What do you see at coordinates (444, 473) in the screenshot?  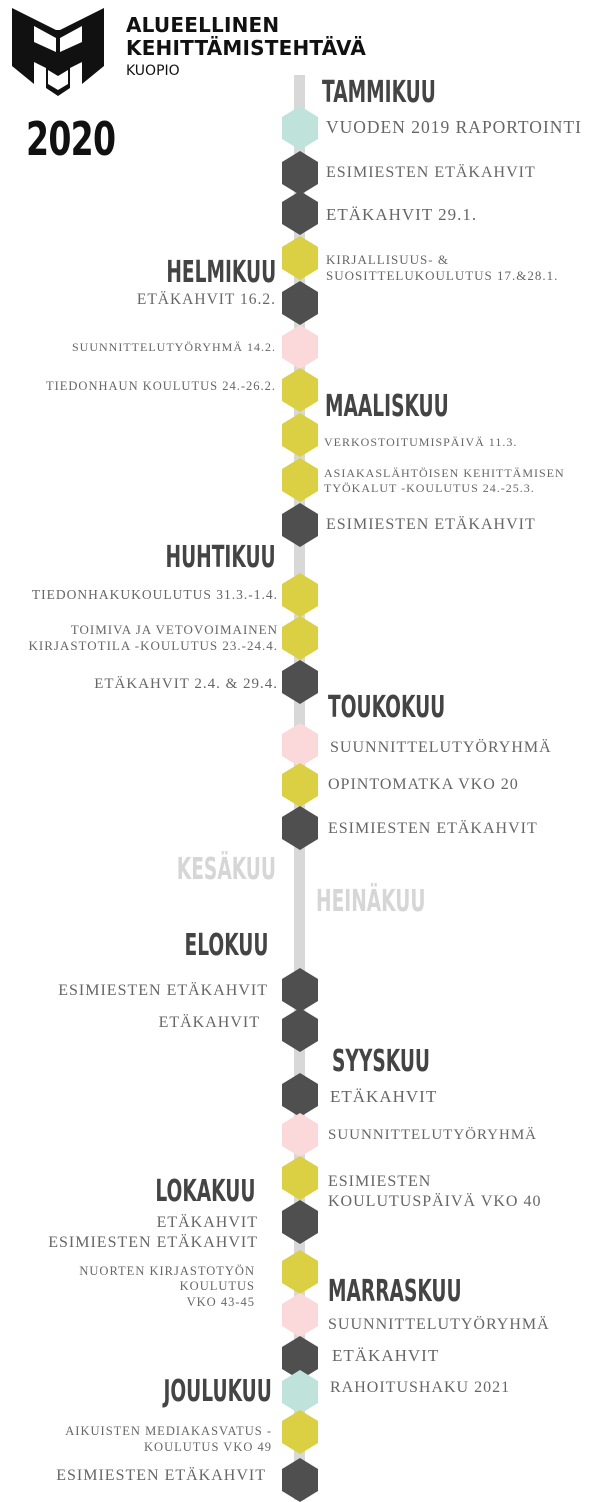 I see `event-text-line: ASIAKASLÄHTÖISEN KEHITTÄMISEN` at bounding box center [444, 473].